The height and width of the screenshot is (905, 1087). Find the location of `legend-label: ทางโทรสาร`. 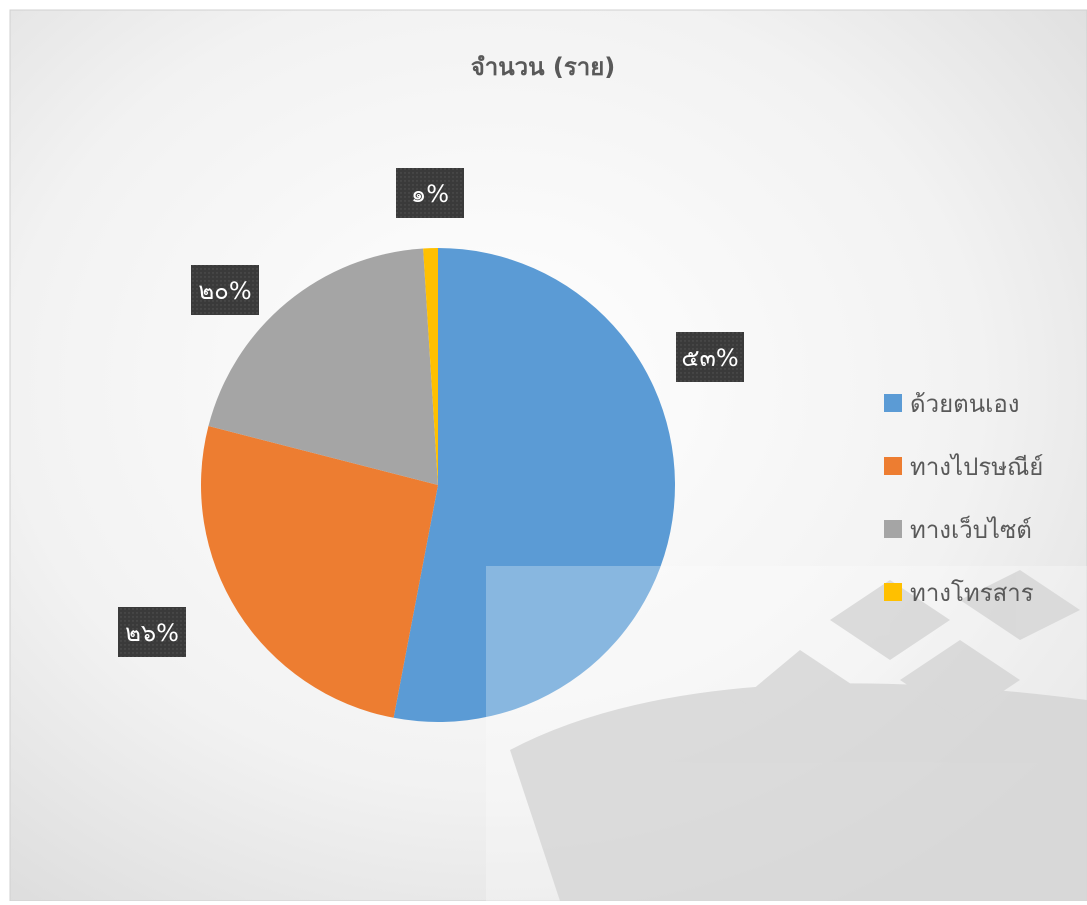

legend-label: ทางโทรสาร is located at coordinates (972, 593).